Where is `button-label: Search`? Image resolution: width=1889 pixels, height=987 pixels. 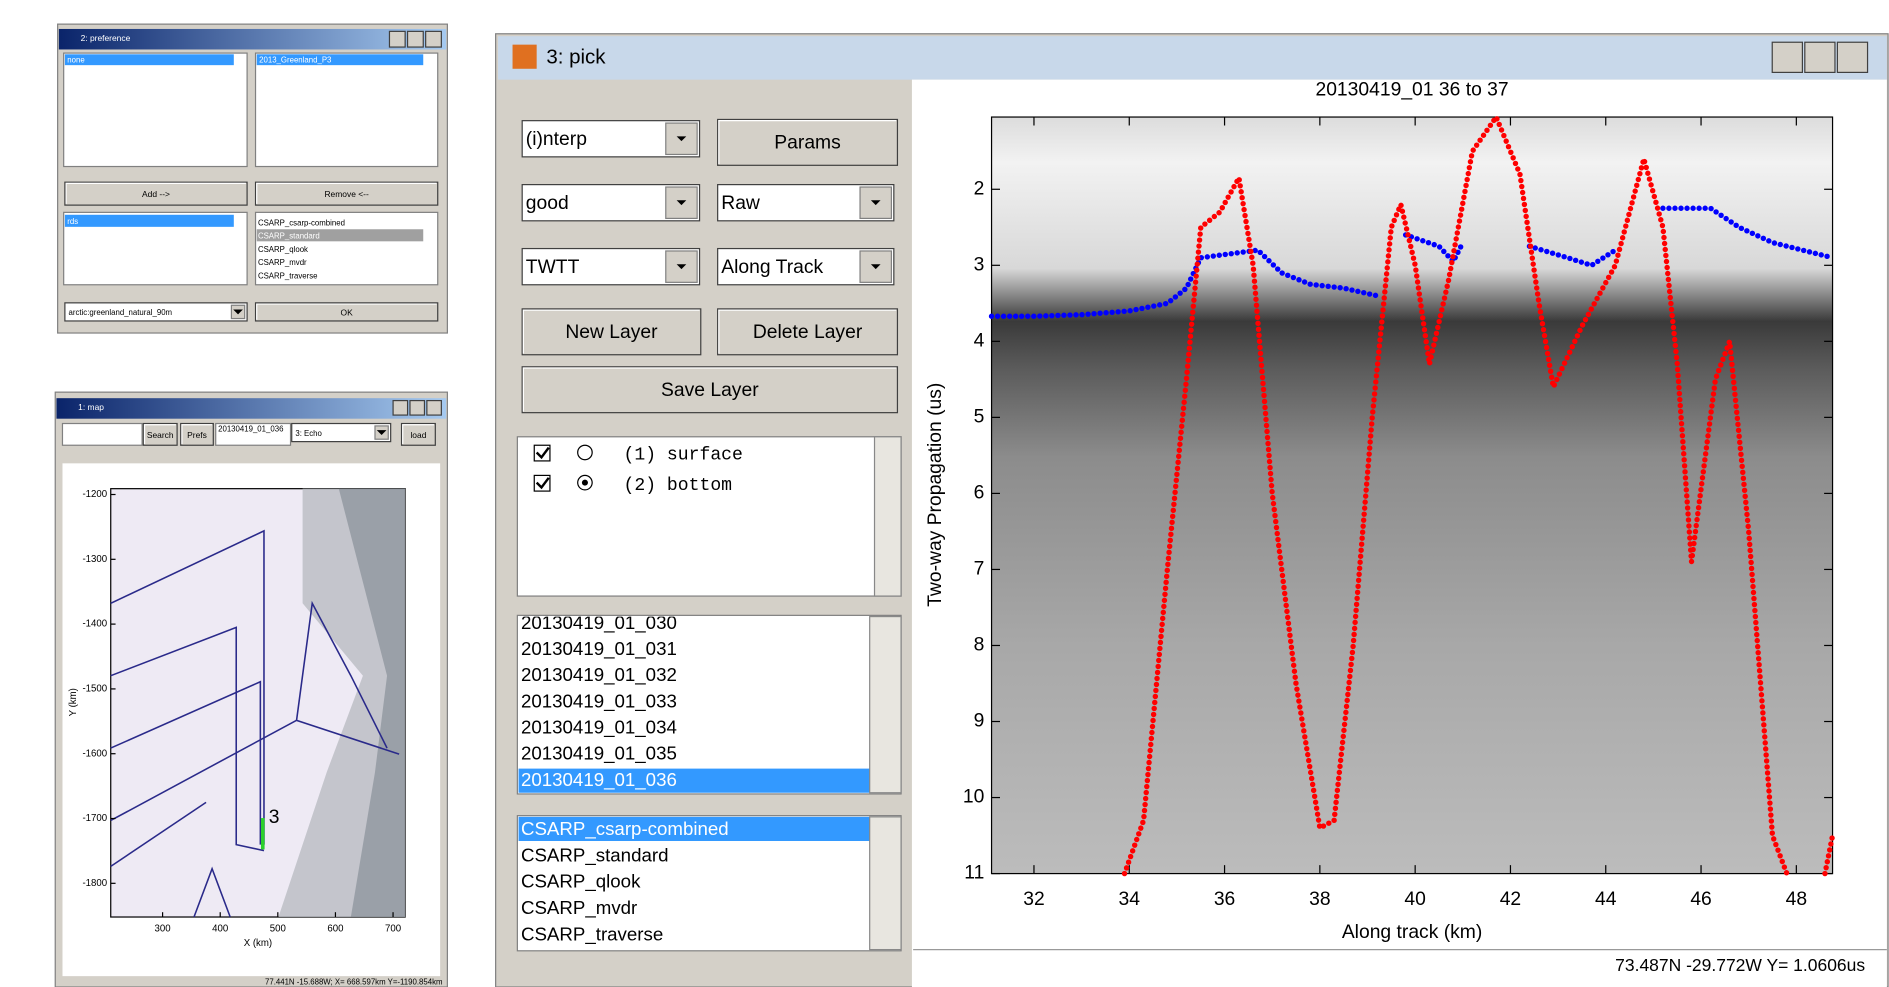 button-label: Search is located at coordinates (160, 435).